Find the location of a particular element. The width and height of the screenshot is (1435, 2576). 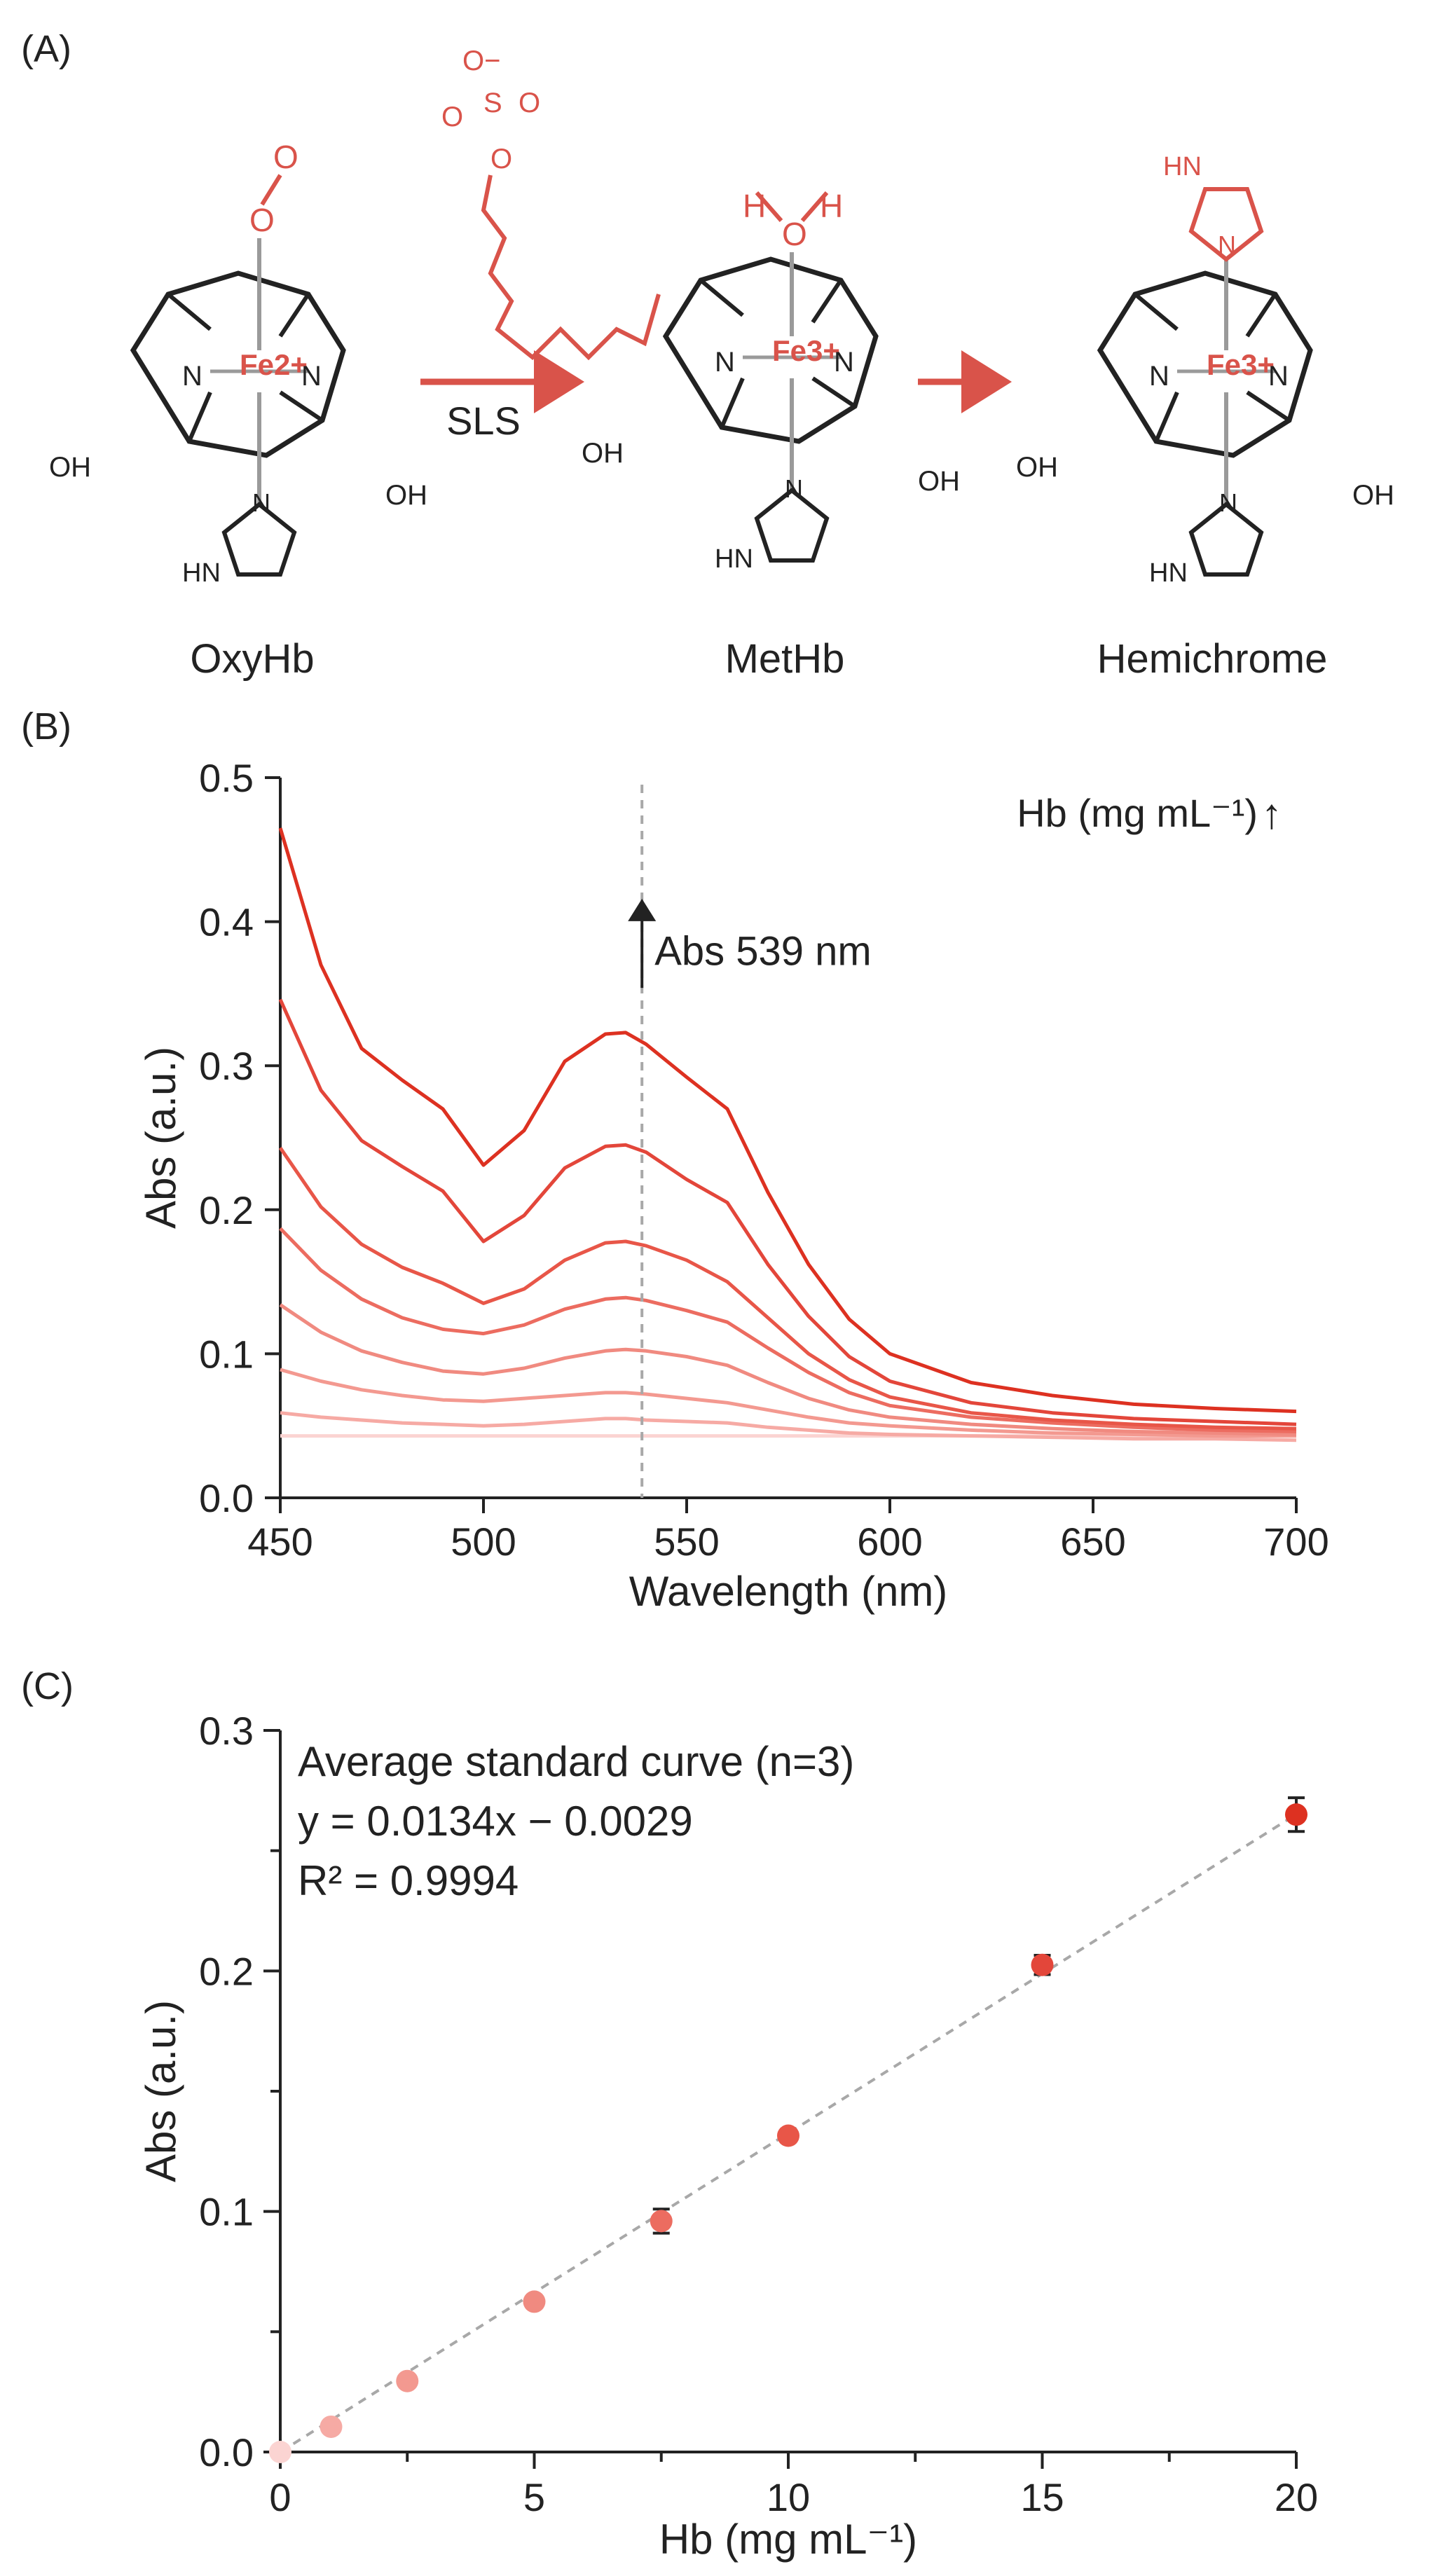

x-tick-label: 10 is located at coordinates (788, 2497).